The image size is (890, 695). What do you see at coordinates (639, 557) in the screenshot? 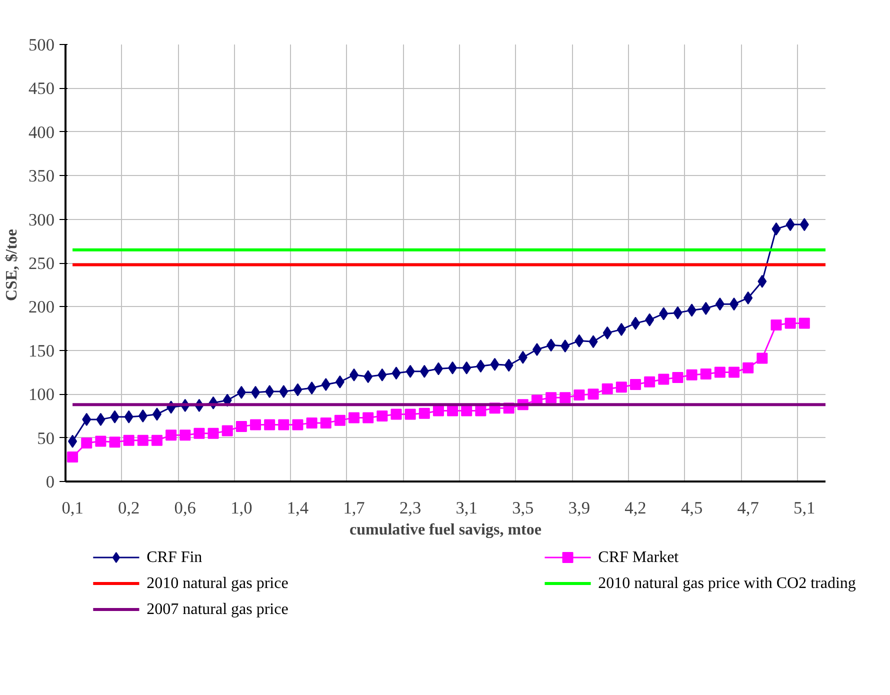
I see `legend-label: CRF Market` at bounding box center [639, 557].